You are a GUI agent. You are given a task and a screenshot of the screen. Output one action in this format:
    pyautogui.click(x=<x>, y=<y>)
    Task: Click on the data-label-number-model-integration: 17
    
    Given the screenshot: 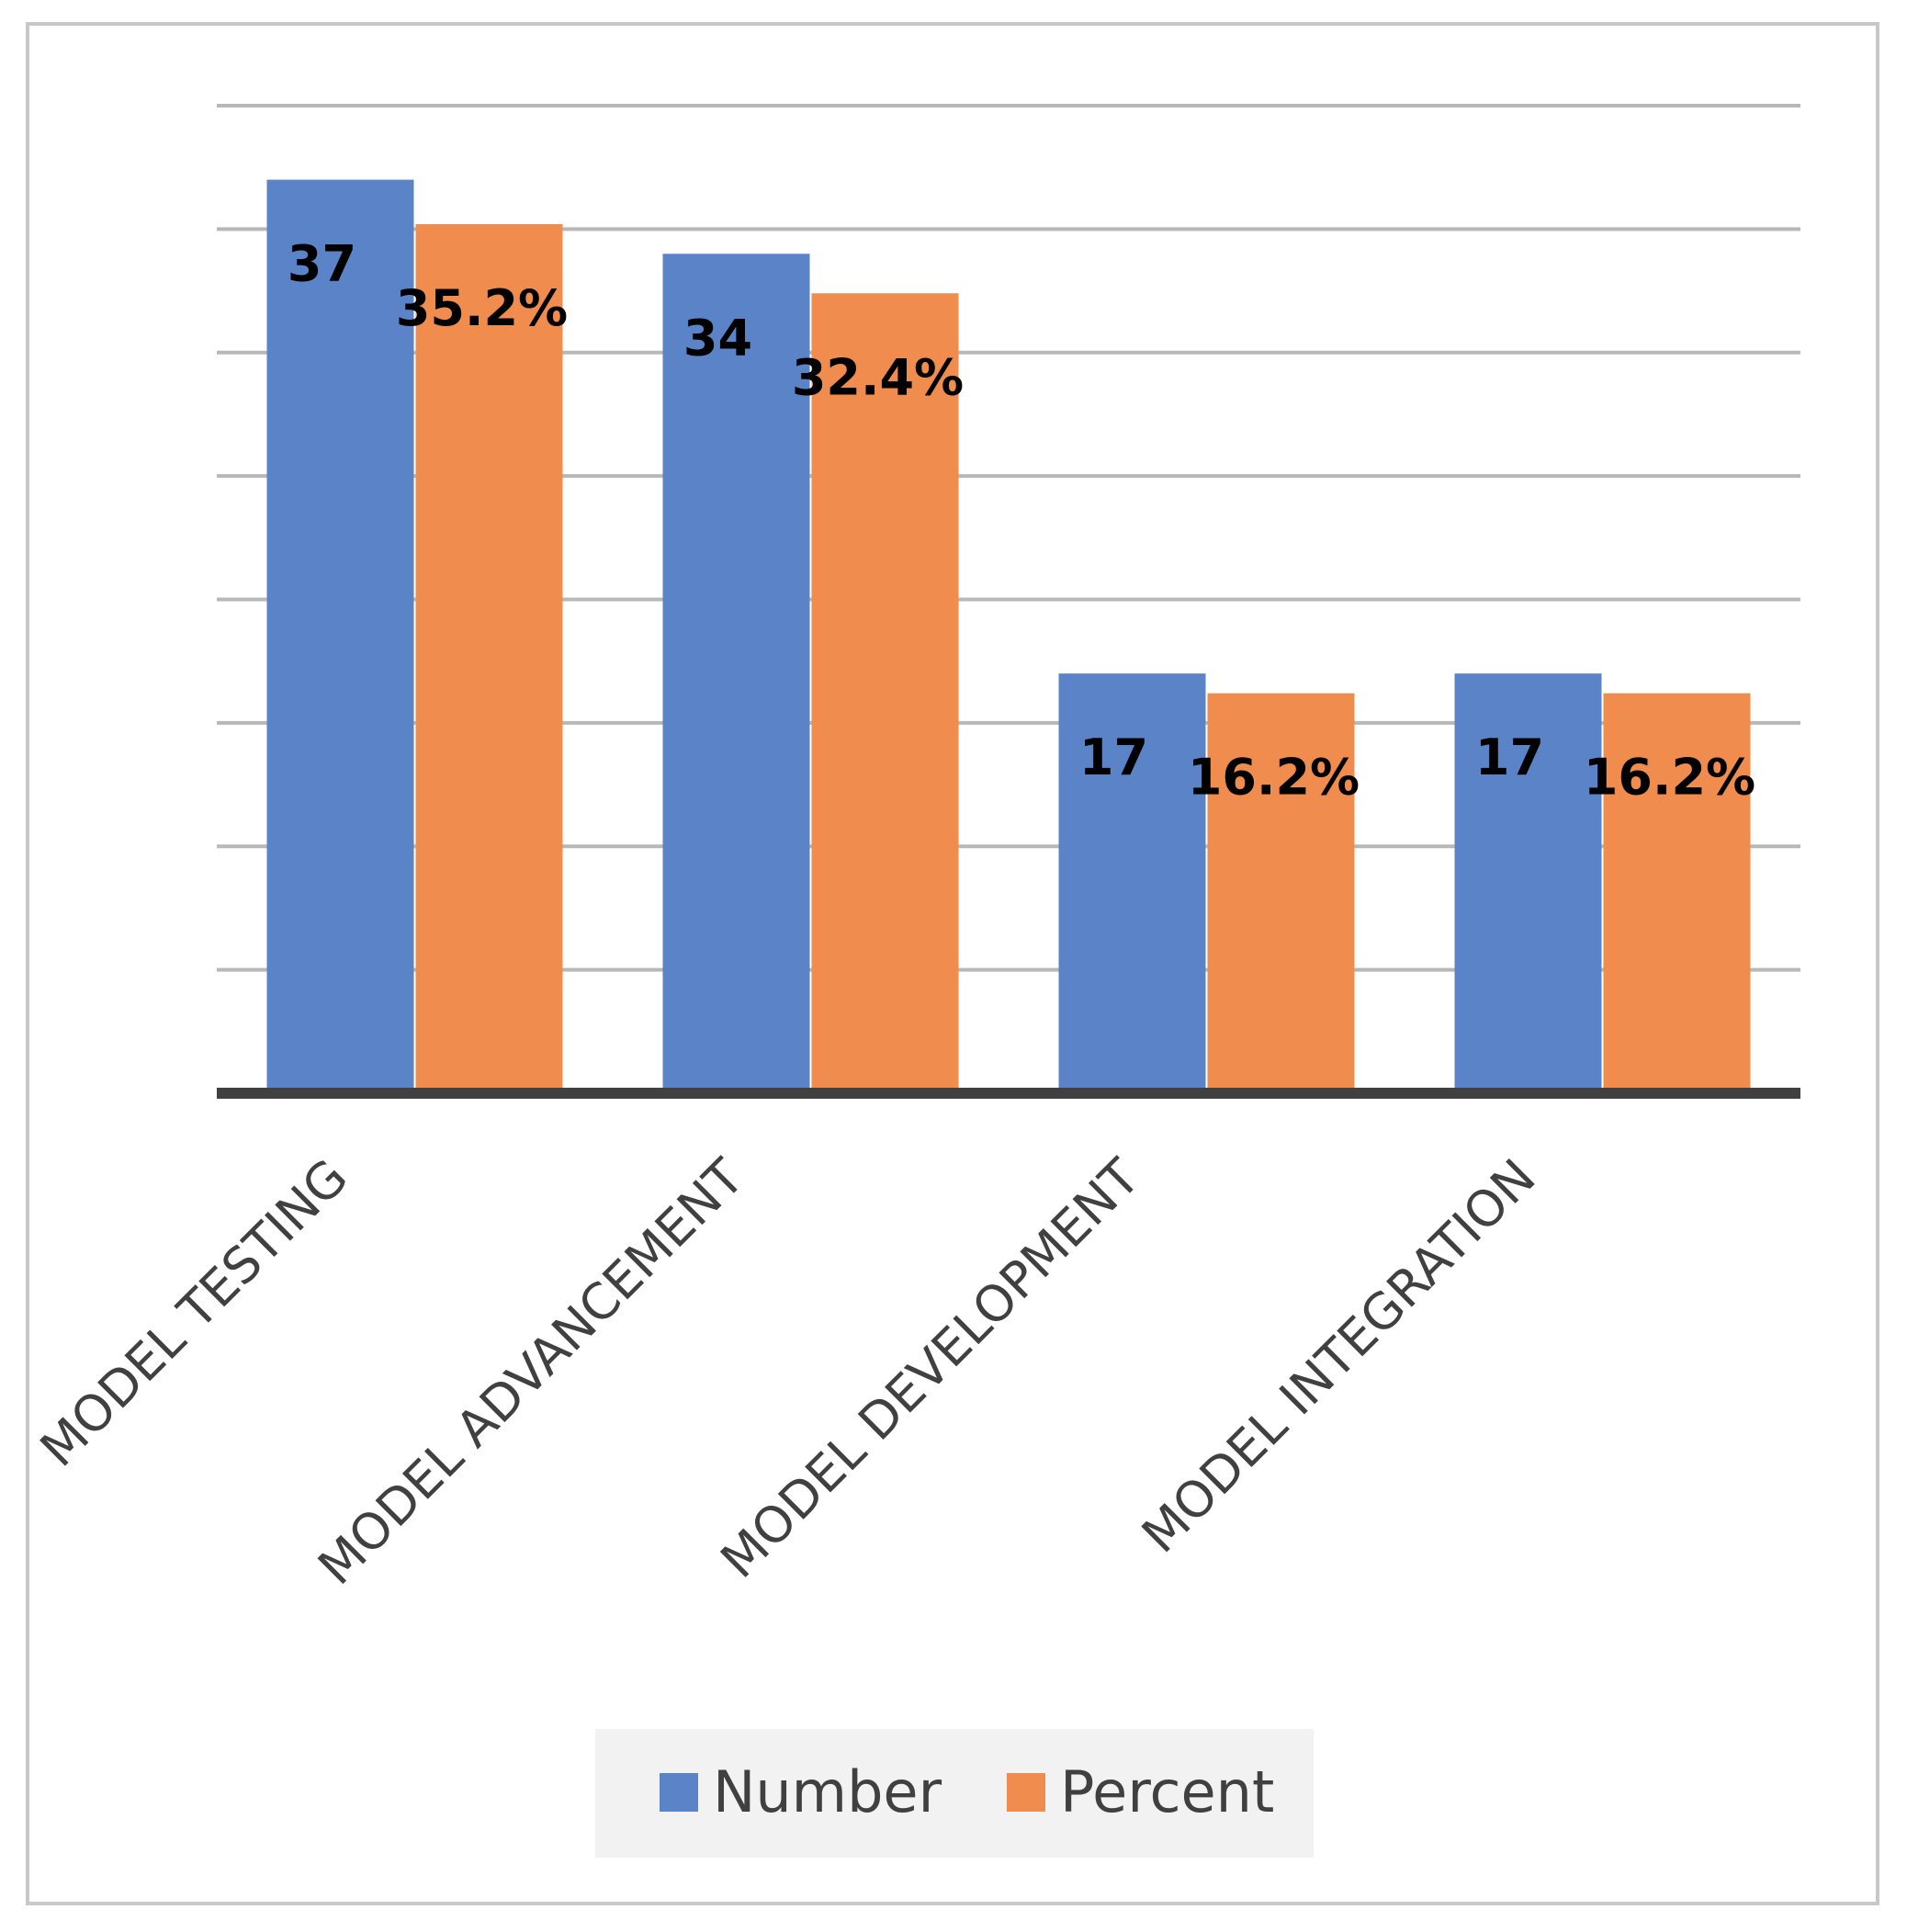 What is the action you would take?
    pyautogui.click(x=1510, y=757)
    